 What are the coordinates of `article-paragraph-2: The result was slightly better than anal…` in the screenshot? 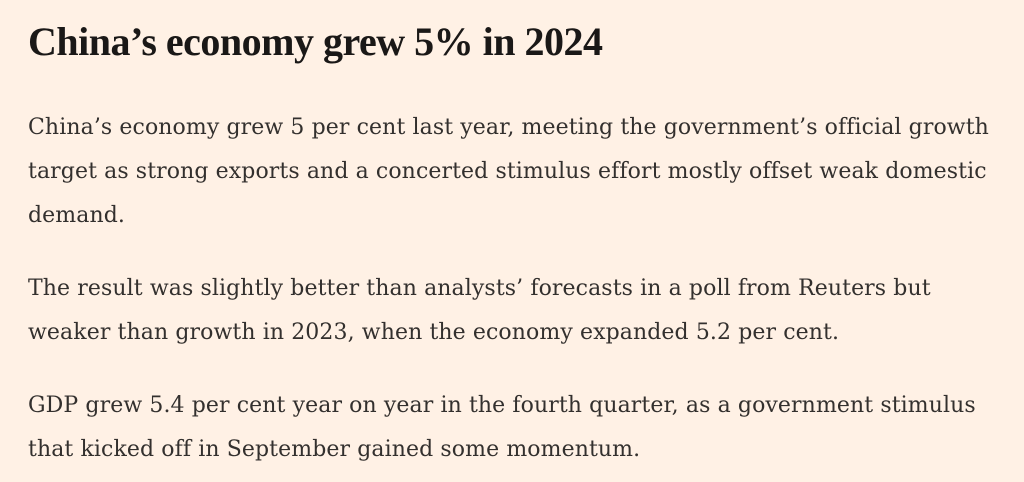 It's located at (479, 310).